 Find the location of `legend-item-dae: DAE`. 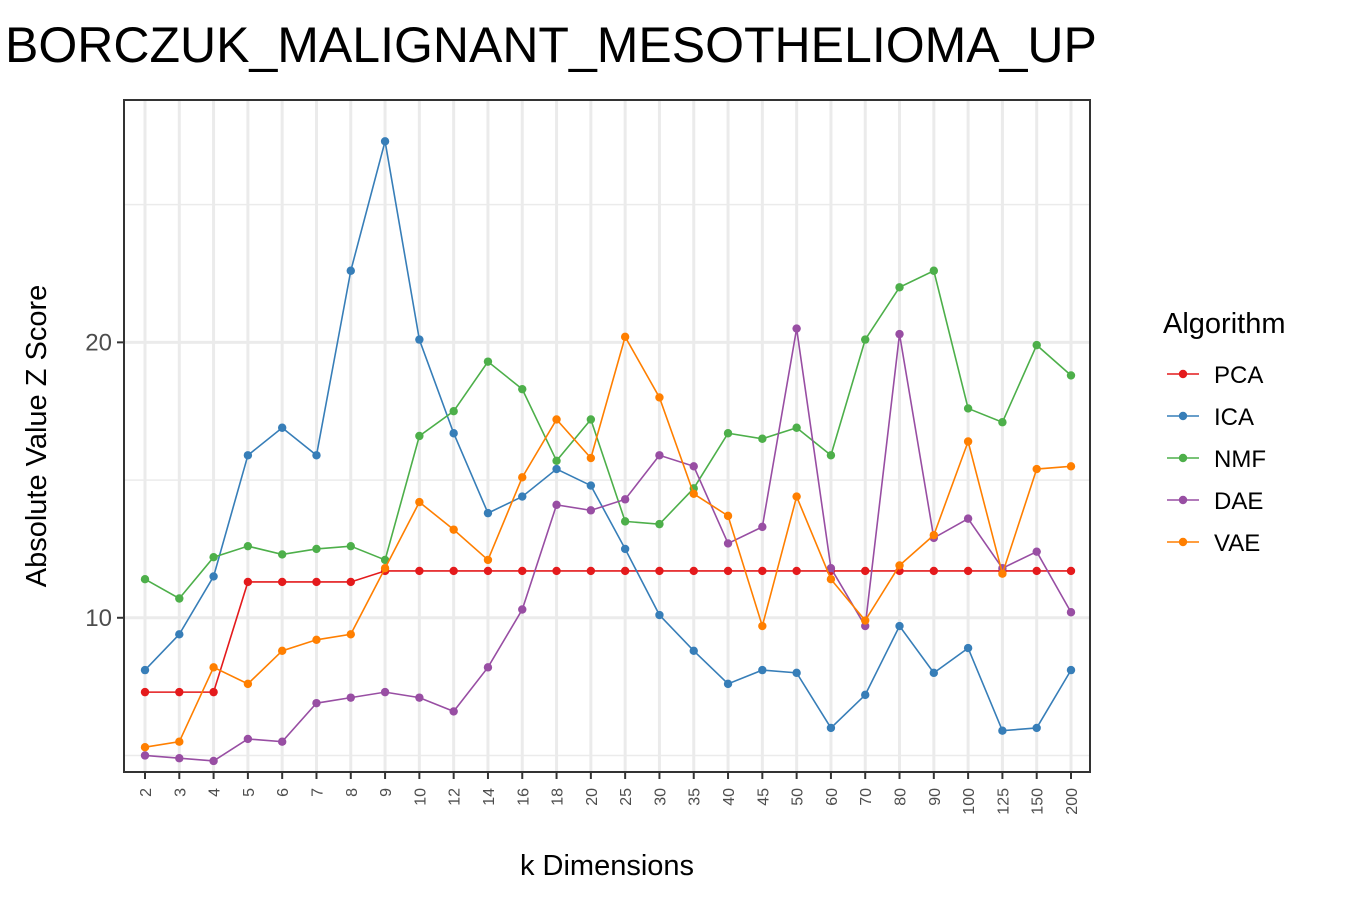

legend-item-dae: DAE is located at coordinates (1215, 501).